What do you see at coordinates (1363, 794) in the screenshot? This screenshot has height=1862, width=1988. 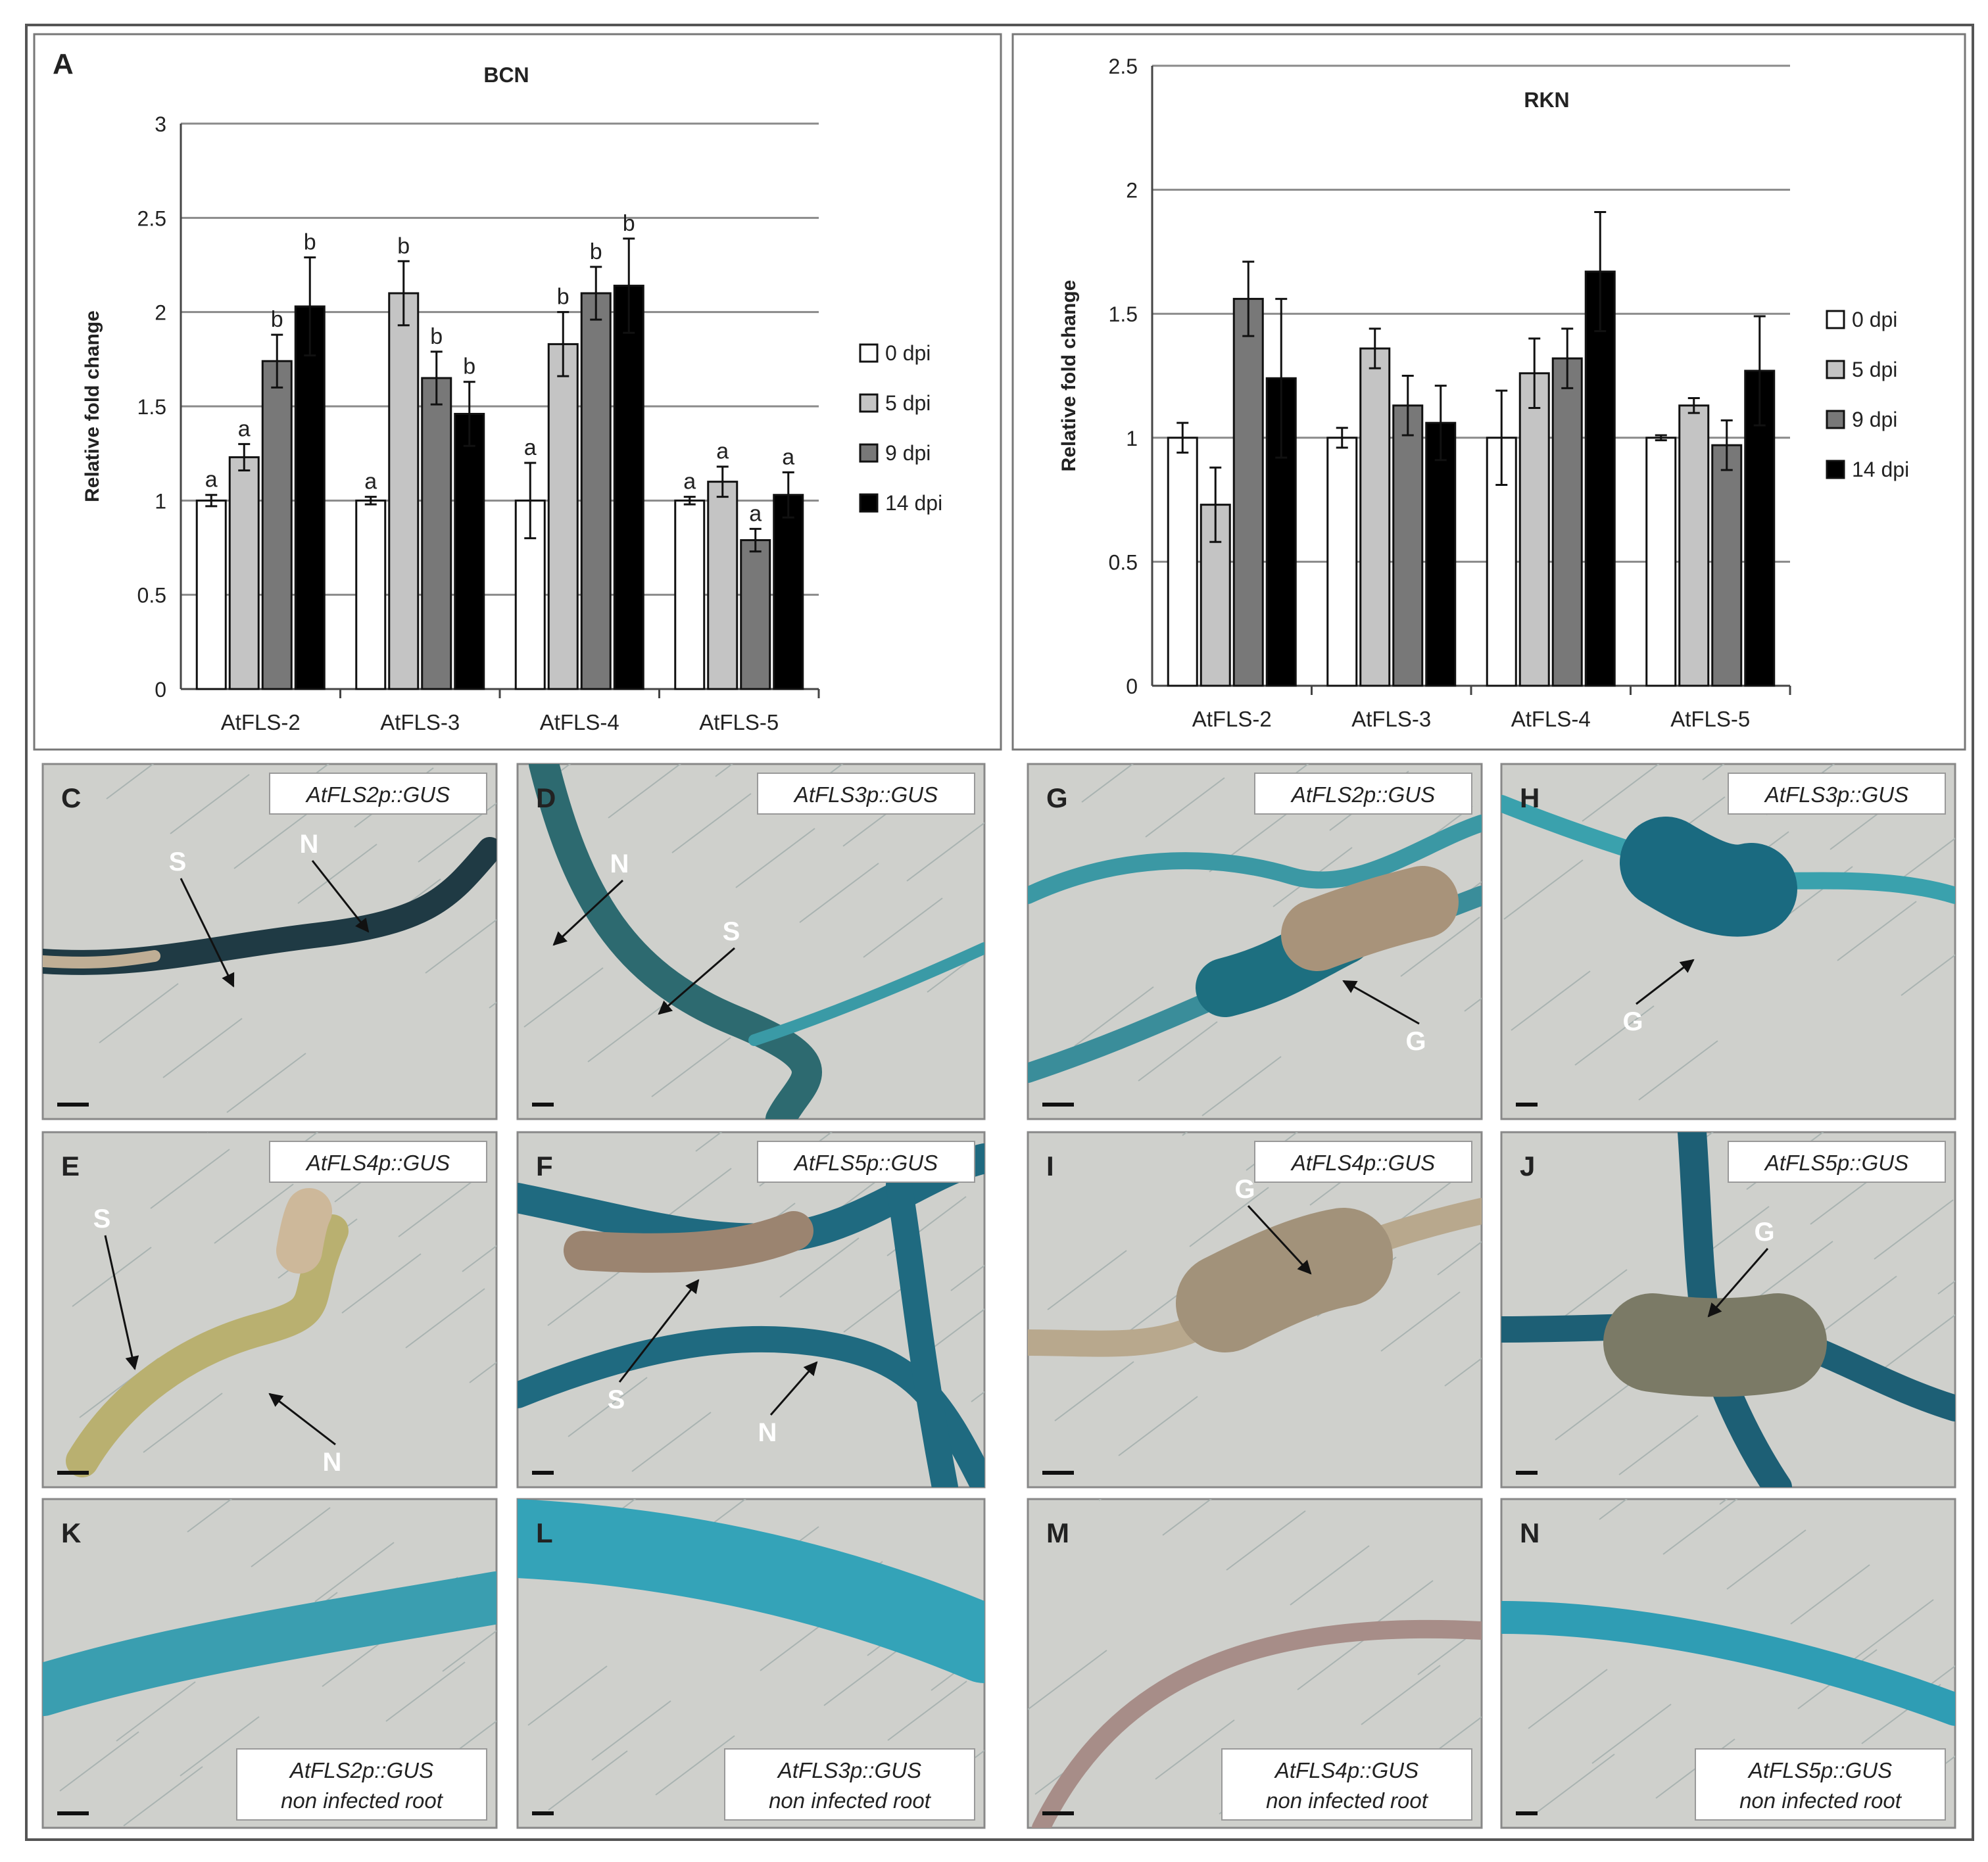 I see `construct-label: AtFLS2p::GUS` at bounding box center [1363, 794].